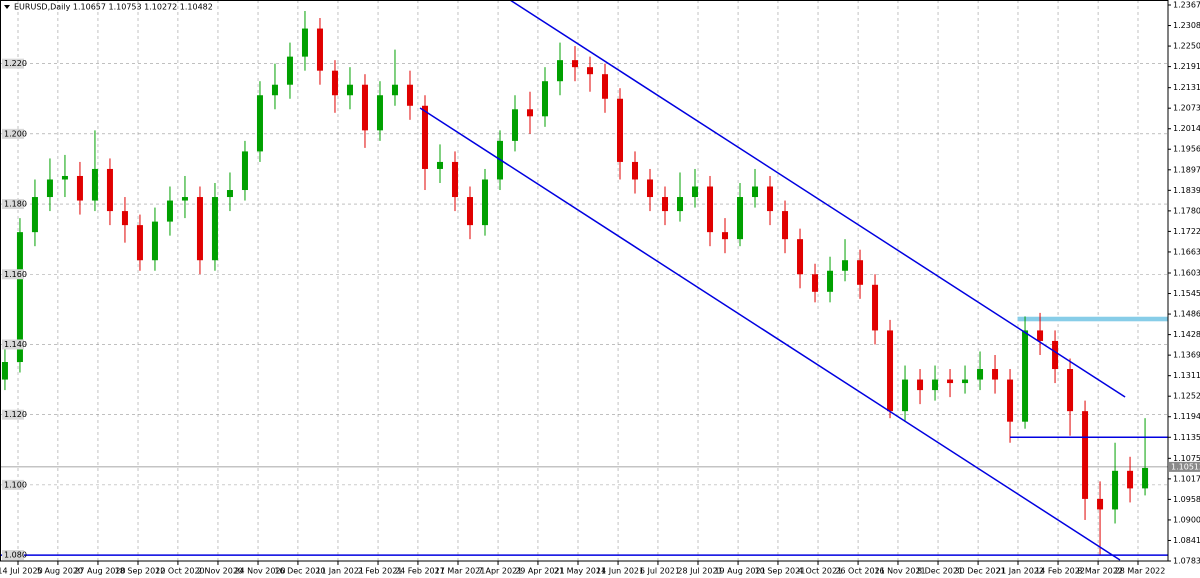 This screenshot has height=578, width=1200. I want to click on x-tick-label: 24 Nov 2020, so click(259, 571).